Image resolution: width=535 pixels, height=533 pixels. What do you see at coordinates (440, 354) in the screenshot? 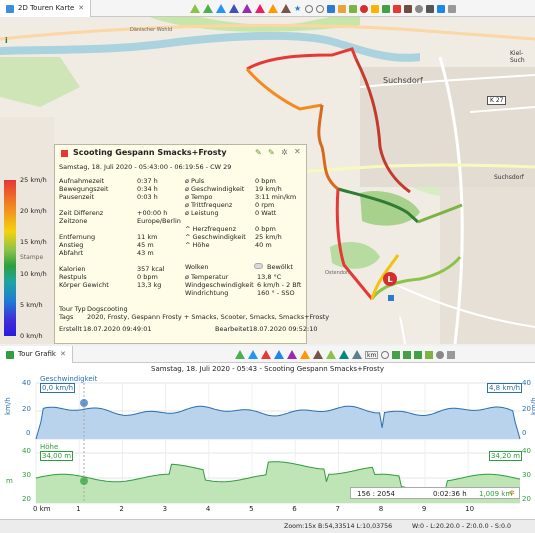
I see `graph-settings-icon` at bounding box center [440, 354].